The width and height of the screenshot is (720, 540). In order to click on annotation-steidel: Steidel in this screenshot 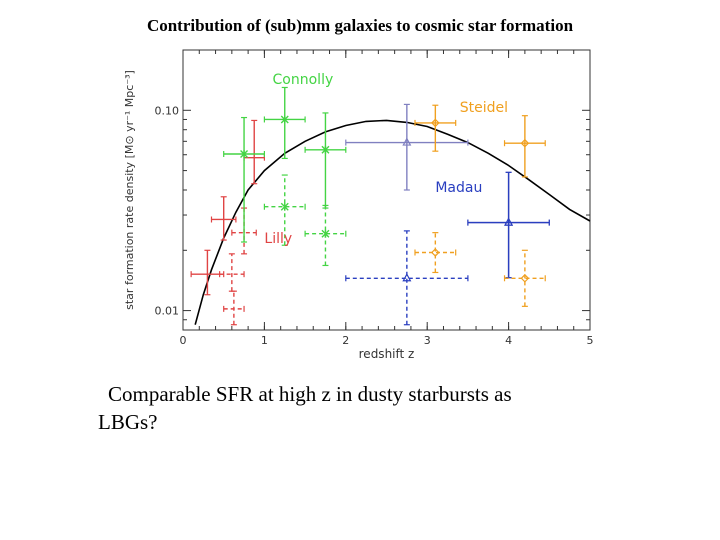, I will do `click(484, 108)`.